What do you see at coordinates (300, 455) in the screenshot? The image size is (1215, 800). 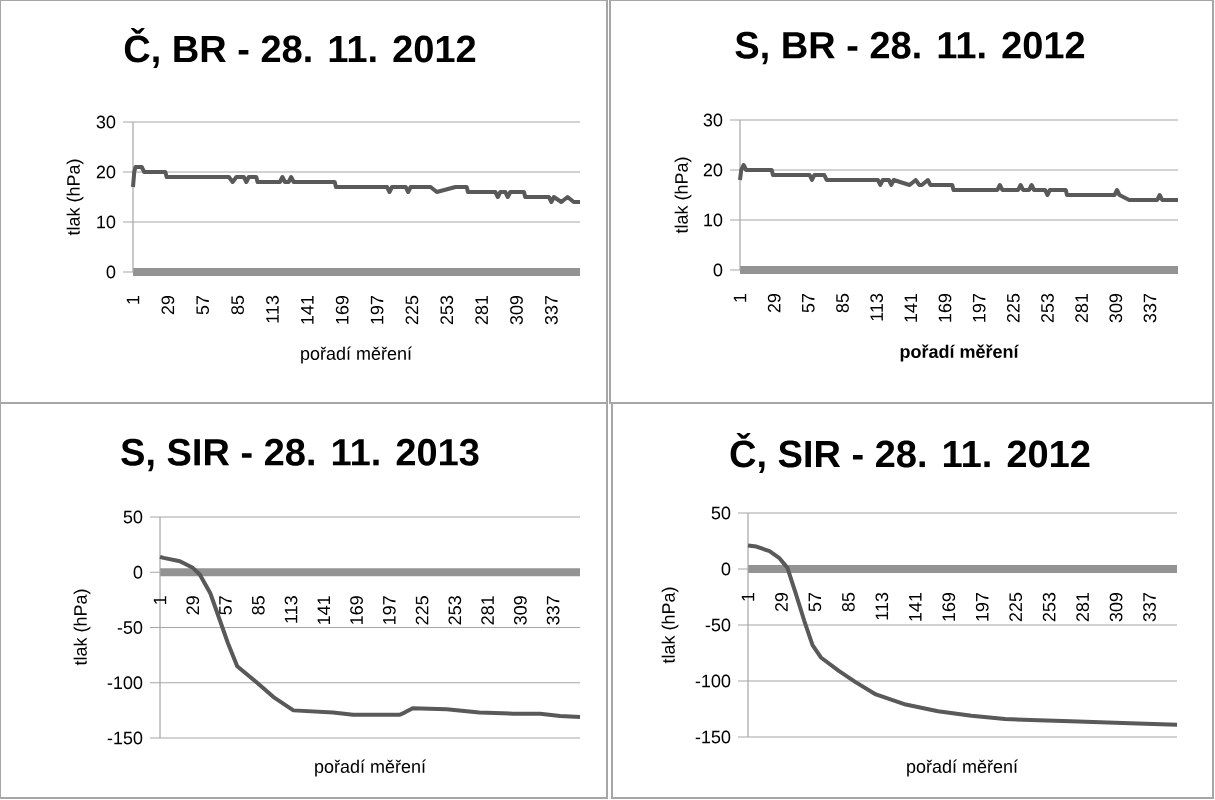 I see `chart-title: S, SIR - 28. 11. 2013` at bounding box center [300, 455].